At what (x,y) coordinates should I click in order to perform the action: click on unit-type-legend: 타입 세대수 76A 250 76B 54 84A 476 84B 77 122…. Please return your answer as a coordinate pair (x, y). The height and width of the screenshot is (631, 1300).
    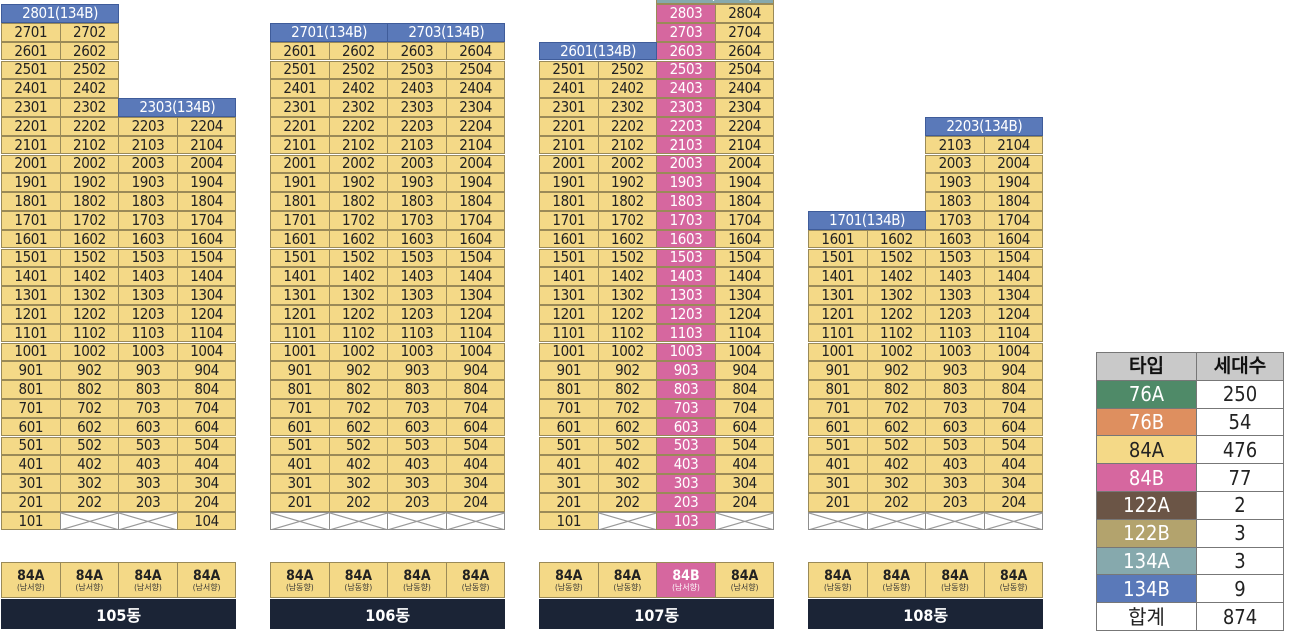
    Looking at the image, I should click on (1190, 491).